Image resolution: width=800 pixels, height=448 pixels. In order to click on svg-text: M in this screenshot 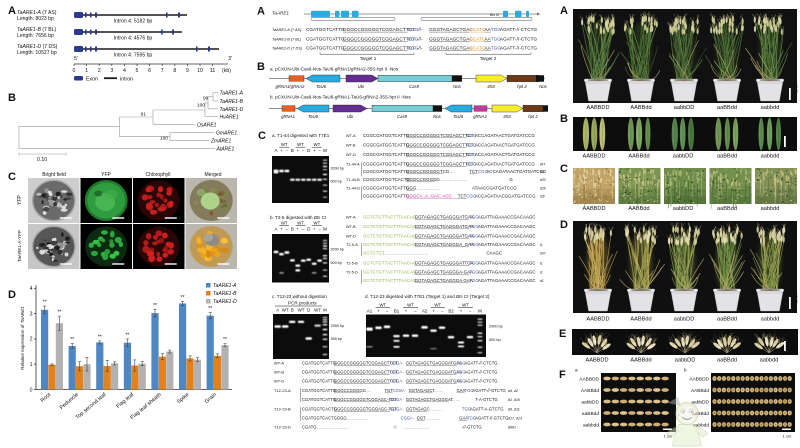, I will do `click(325, 310)`.